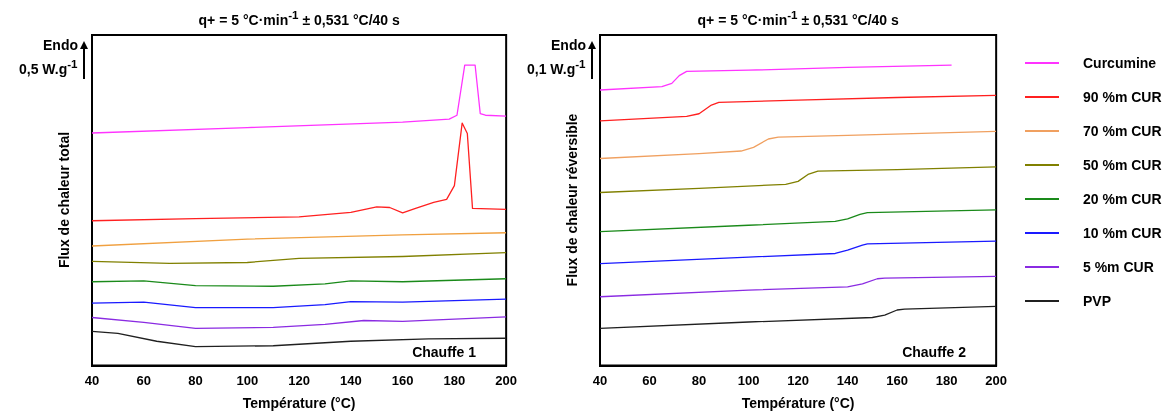  Describe the element at coordinates (1122, 165) in the screenshot. I see `legend-label: 50 %m CUR` at that location.